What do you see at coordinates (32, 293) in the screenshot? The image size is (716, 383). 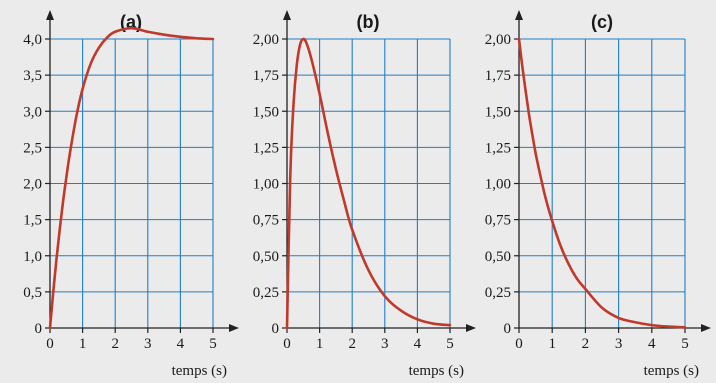 I see `y-tick-label: 0,5` at bounding box center [32, 293].